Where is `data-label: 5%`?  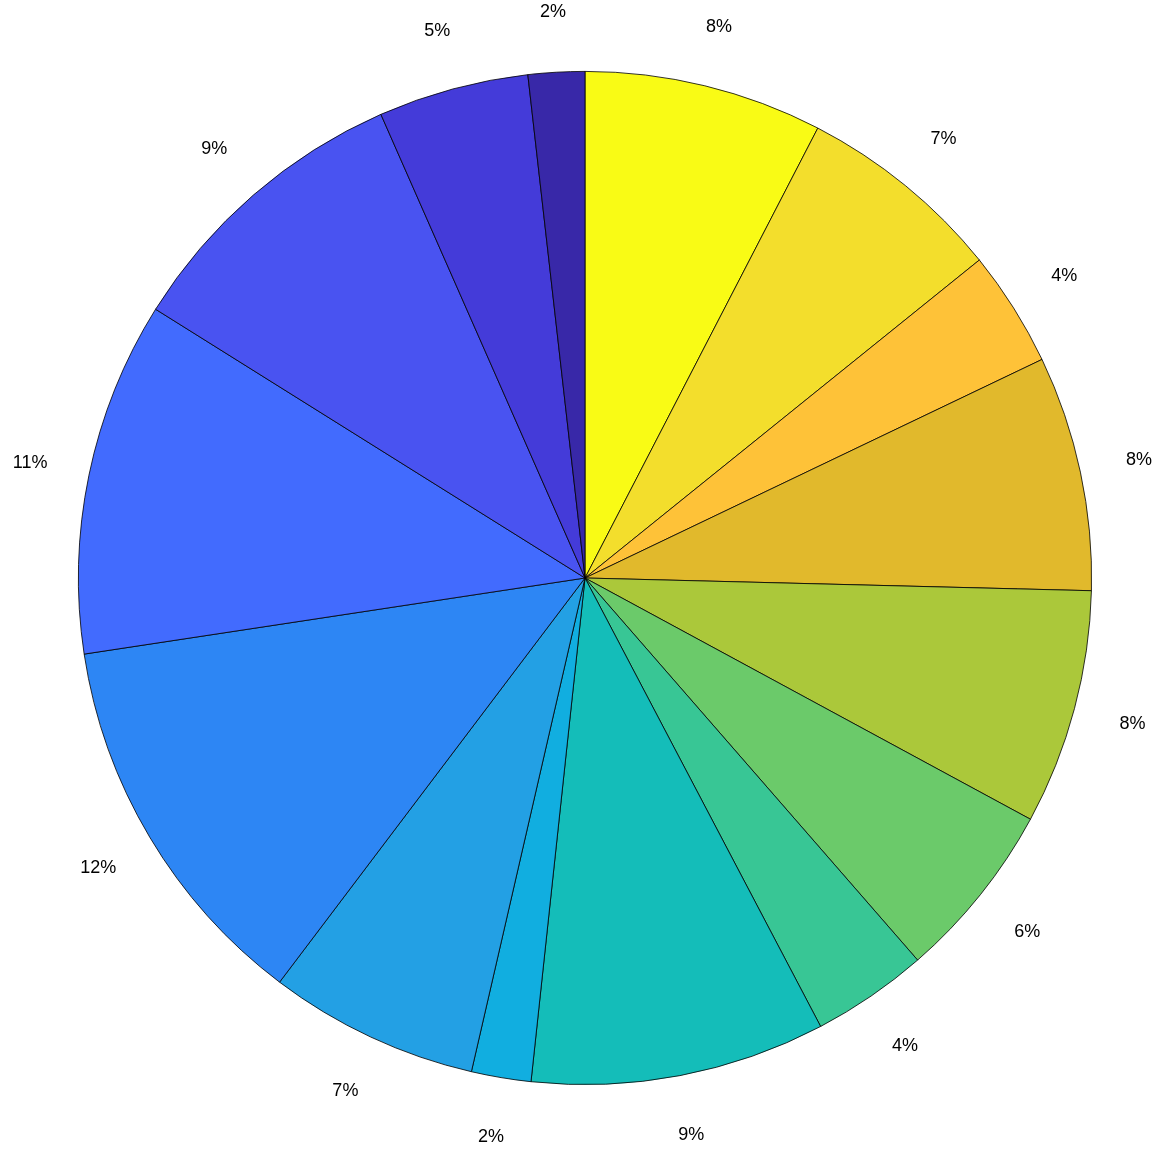
data-label: 5% is located at coordinates (437, 29).